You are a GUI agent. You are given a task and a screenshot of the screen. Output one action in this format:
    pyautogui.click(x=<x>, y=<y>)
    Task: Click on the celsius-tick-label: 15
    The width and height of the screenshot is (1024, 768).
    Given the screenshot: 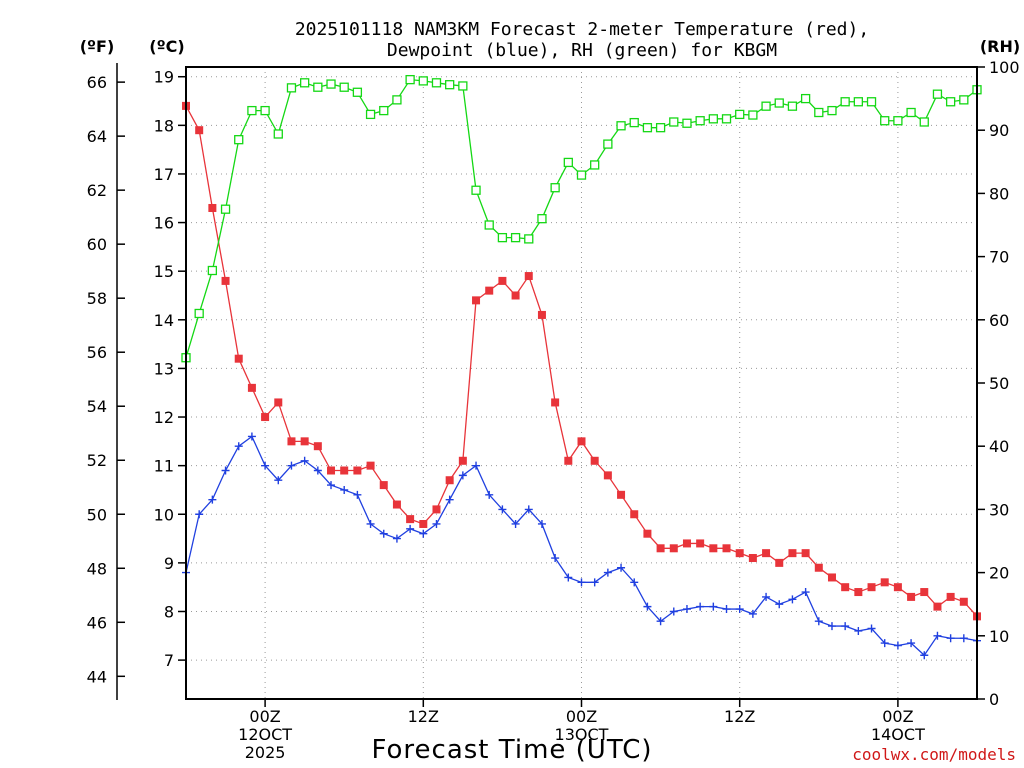 What is the action you would take?
    pyautogui.click(x=164, y=271)
    